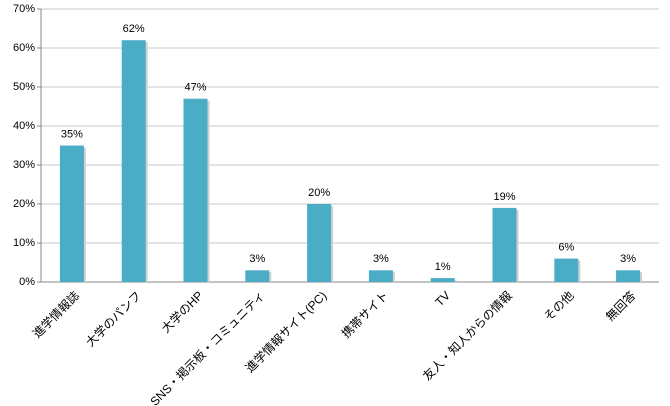 This screenshot has width=670, height=406. Describe the element at coordinates (504, 197) in the screenshot. I see `data-label: 19%` at that location.